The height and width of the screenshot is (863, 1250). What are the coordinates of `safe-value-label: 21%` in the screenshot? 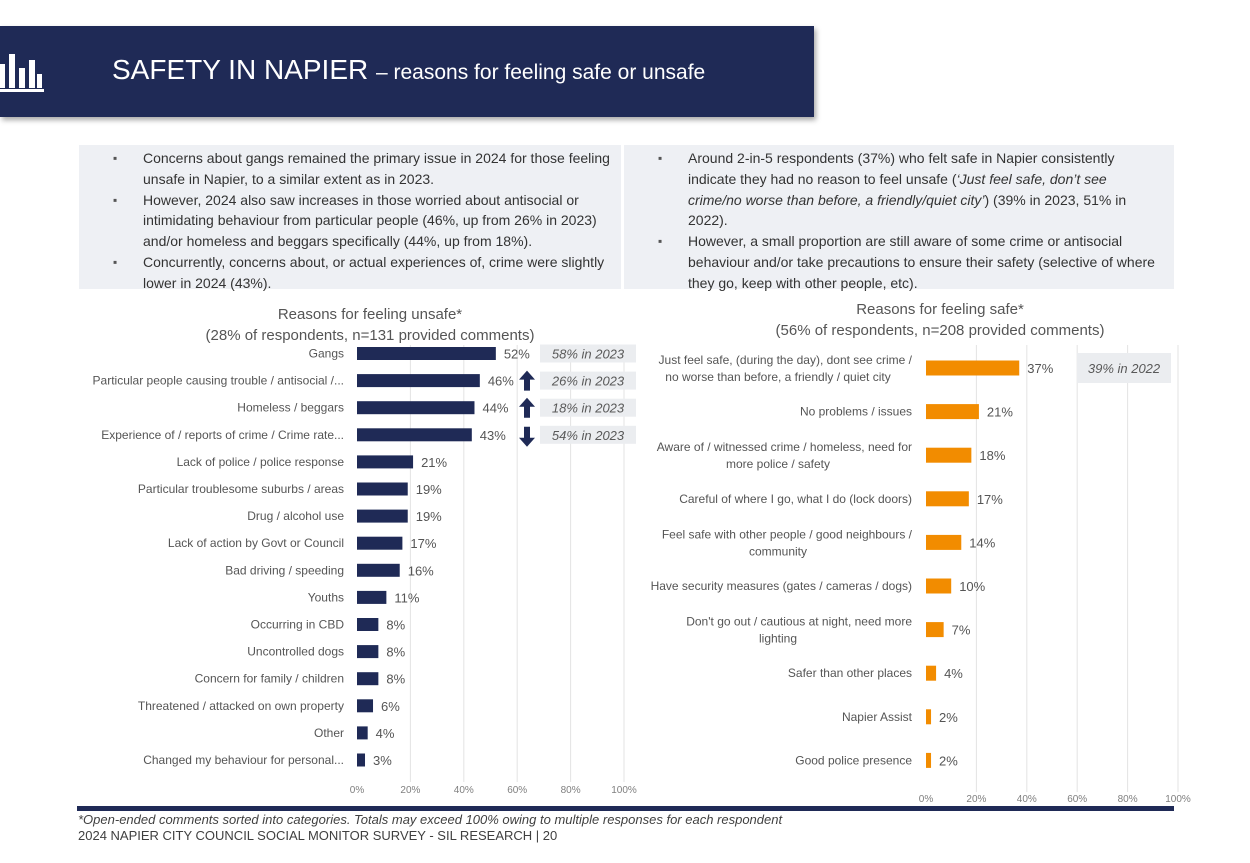 It's located at (1000, 412).